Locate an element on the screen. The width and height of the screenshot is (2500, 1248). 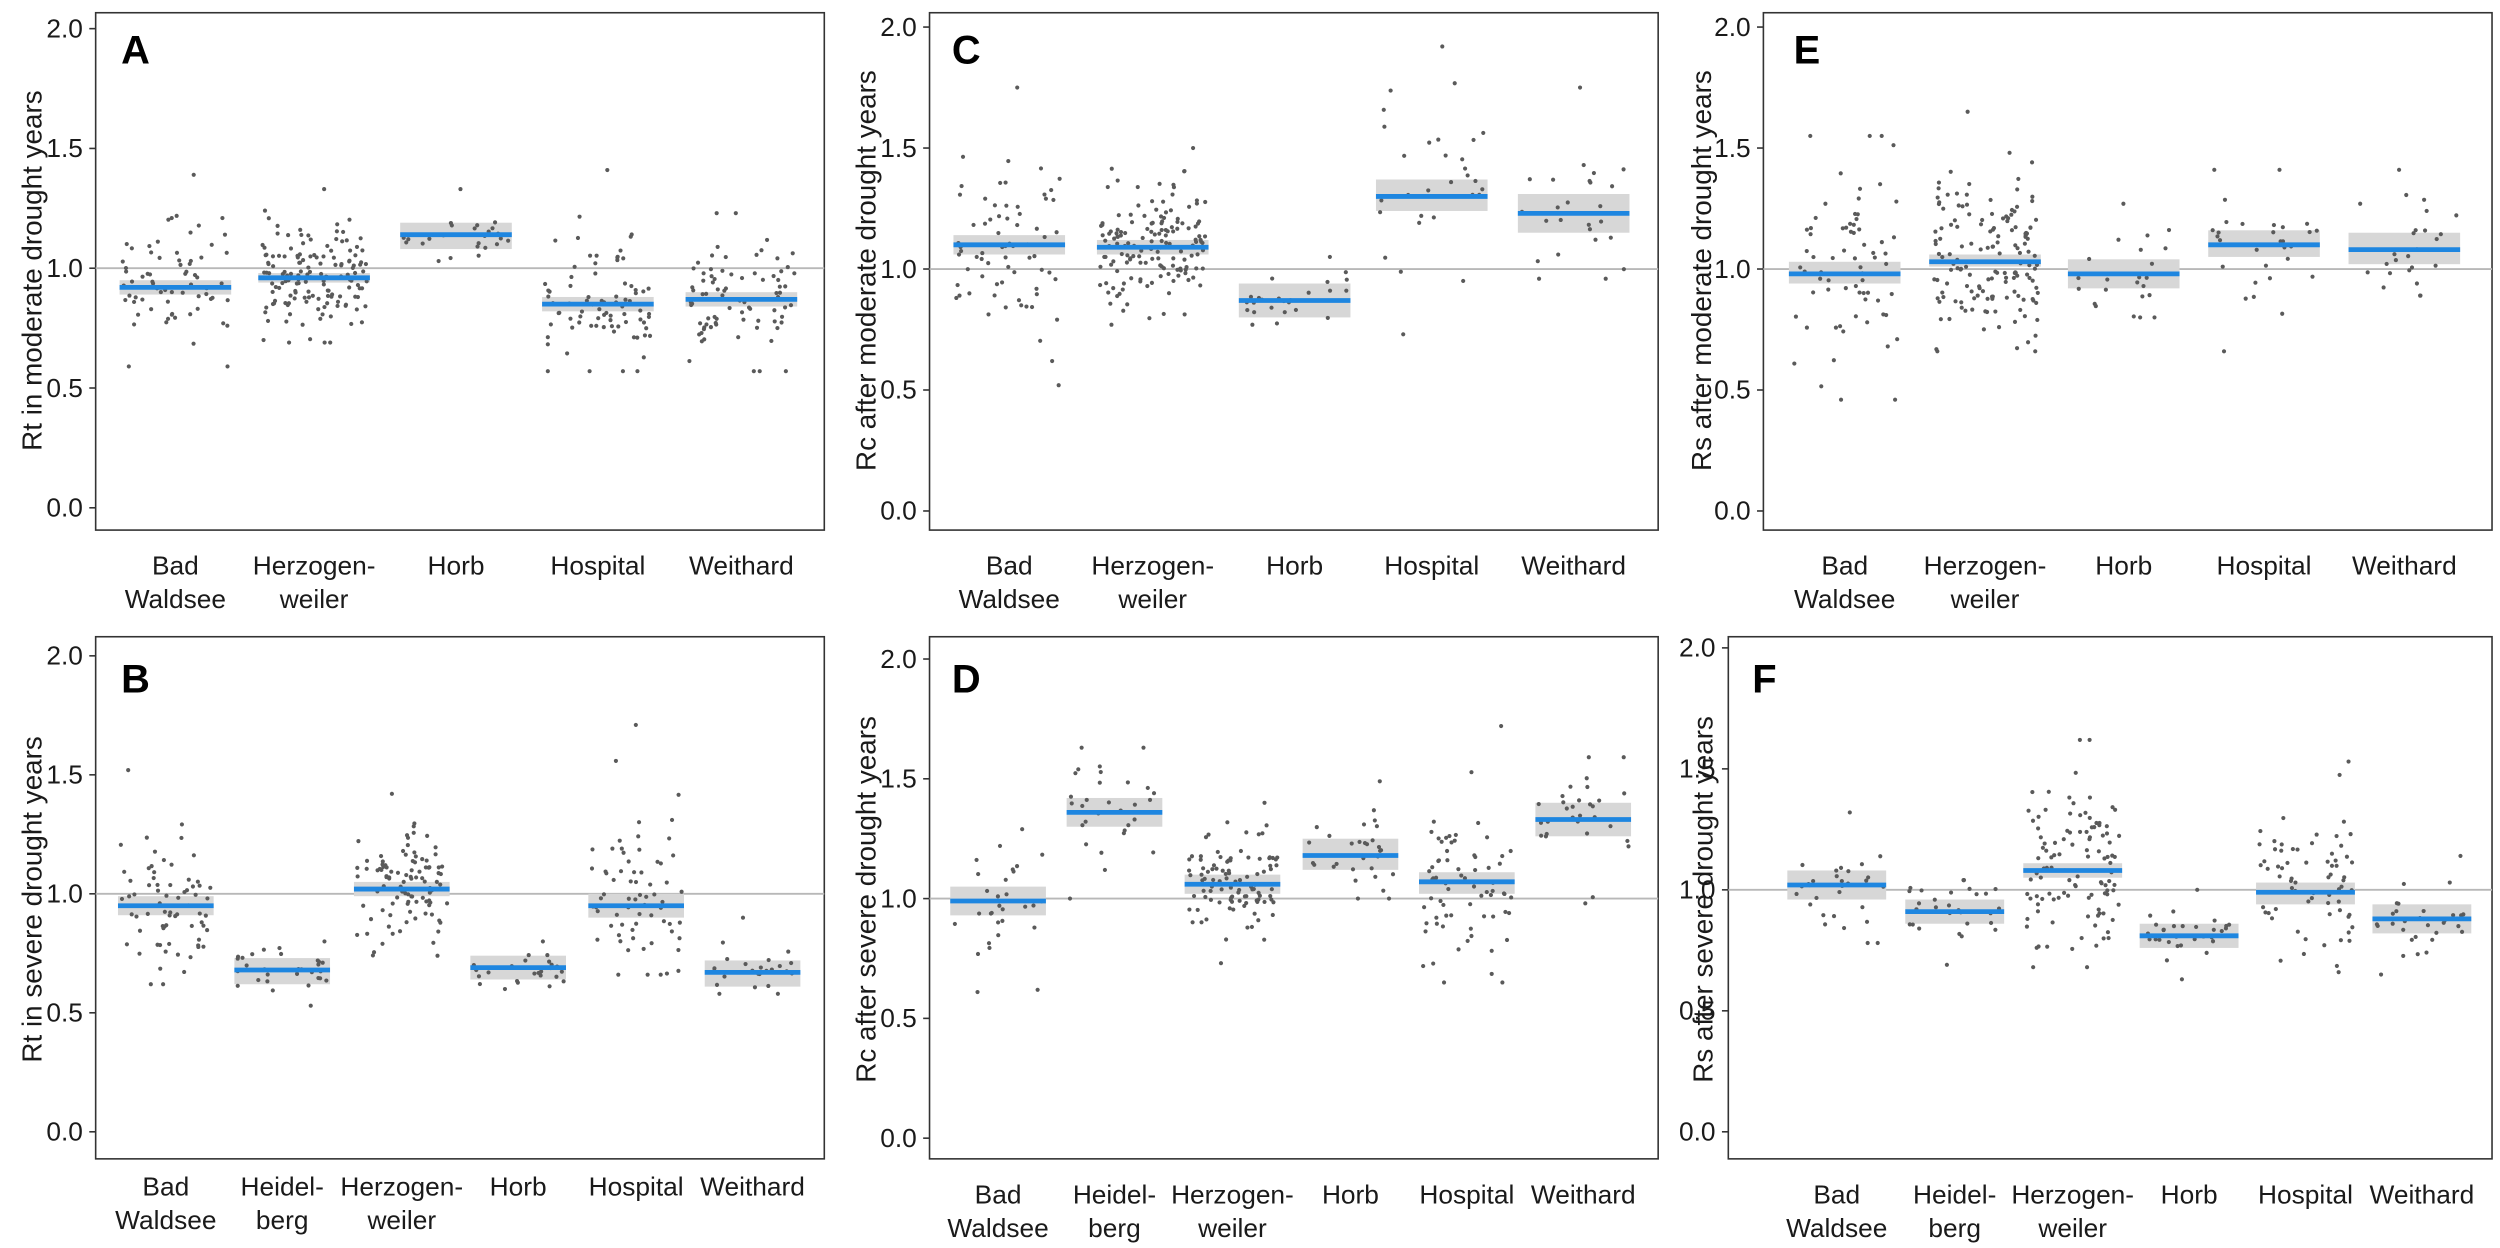
site-group: Herzogen-weiler is located at coordinates (1152, 379).